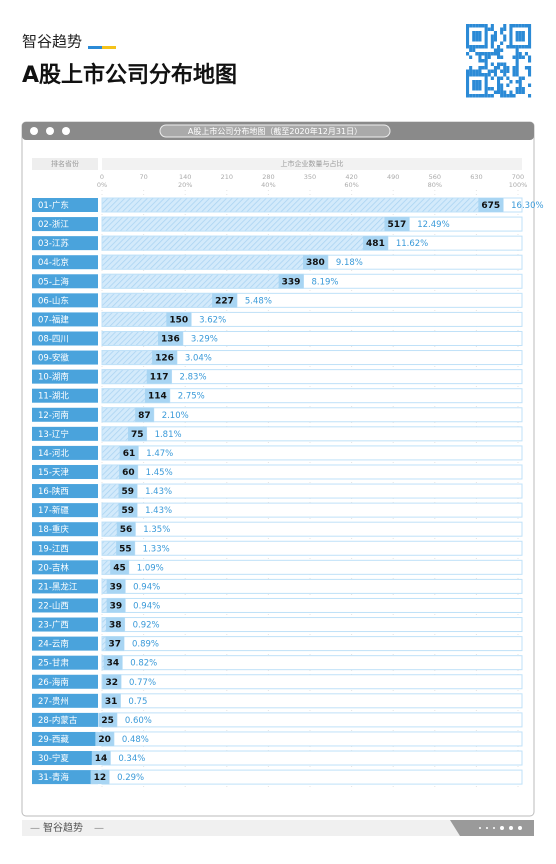 The height and width of the screenshot is (864, 556). What do you see at coordinates (412, 244) in the screenshot?
I see `share-label: 11.62%` at bounding box center [412, 244].